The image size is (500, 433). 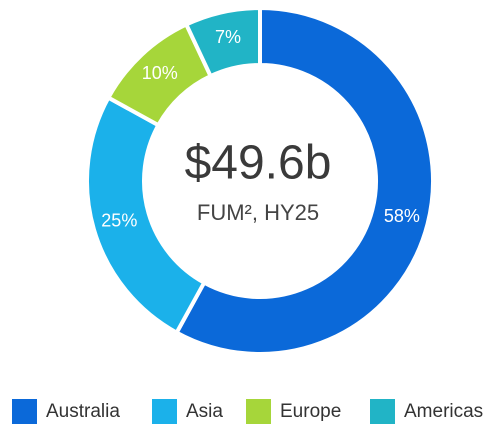 I want to click on value-label: 25%, so click(x=119, y=221).